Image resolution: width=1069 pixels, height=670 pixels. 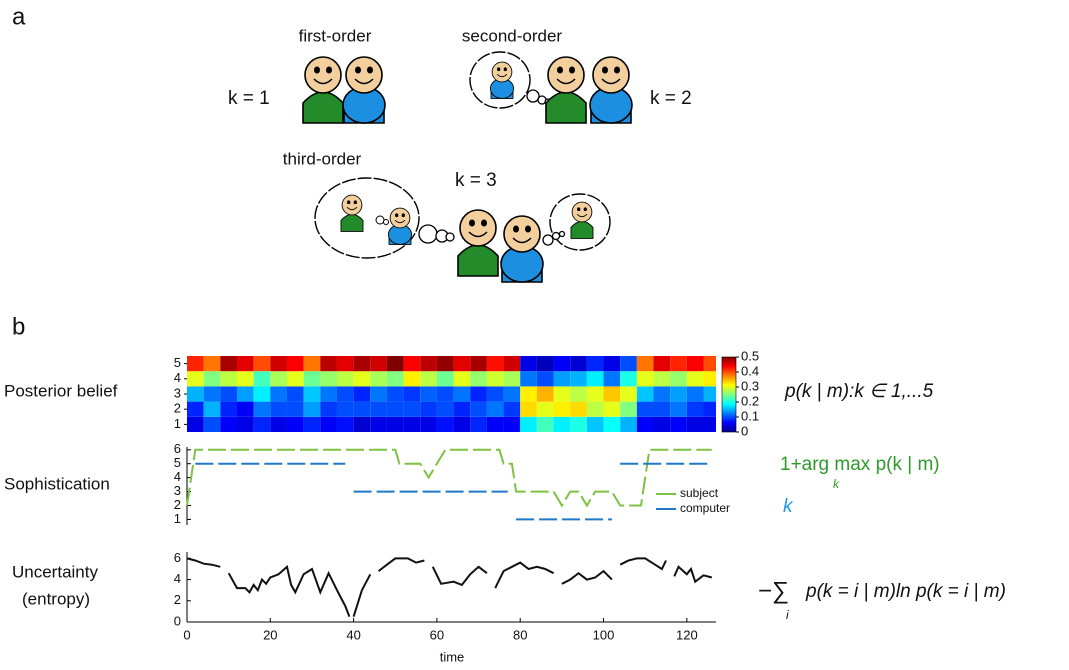 What do you see at coordinates (55, 571) in the screenshot?
I see `row-label: Uncertainty` at bounding box center [55, 571].